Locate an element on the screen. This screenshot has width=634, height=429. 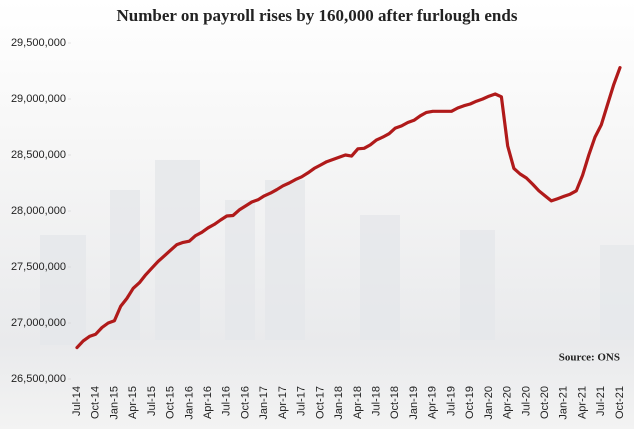
x-tick-label: Jul-19 is located at coordinates (451, 401).